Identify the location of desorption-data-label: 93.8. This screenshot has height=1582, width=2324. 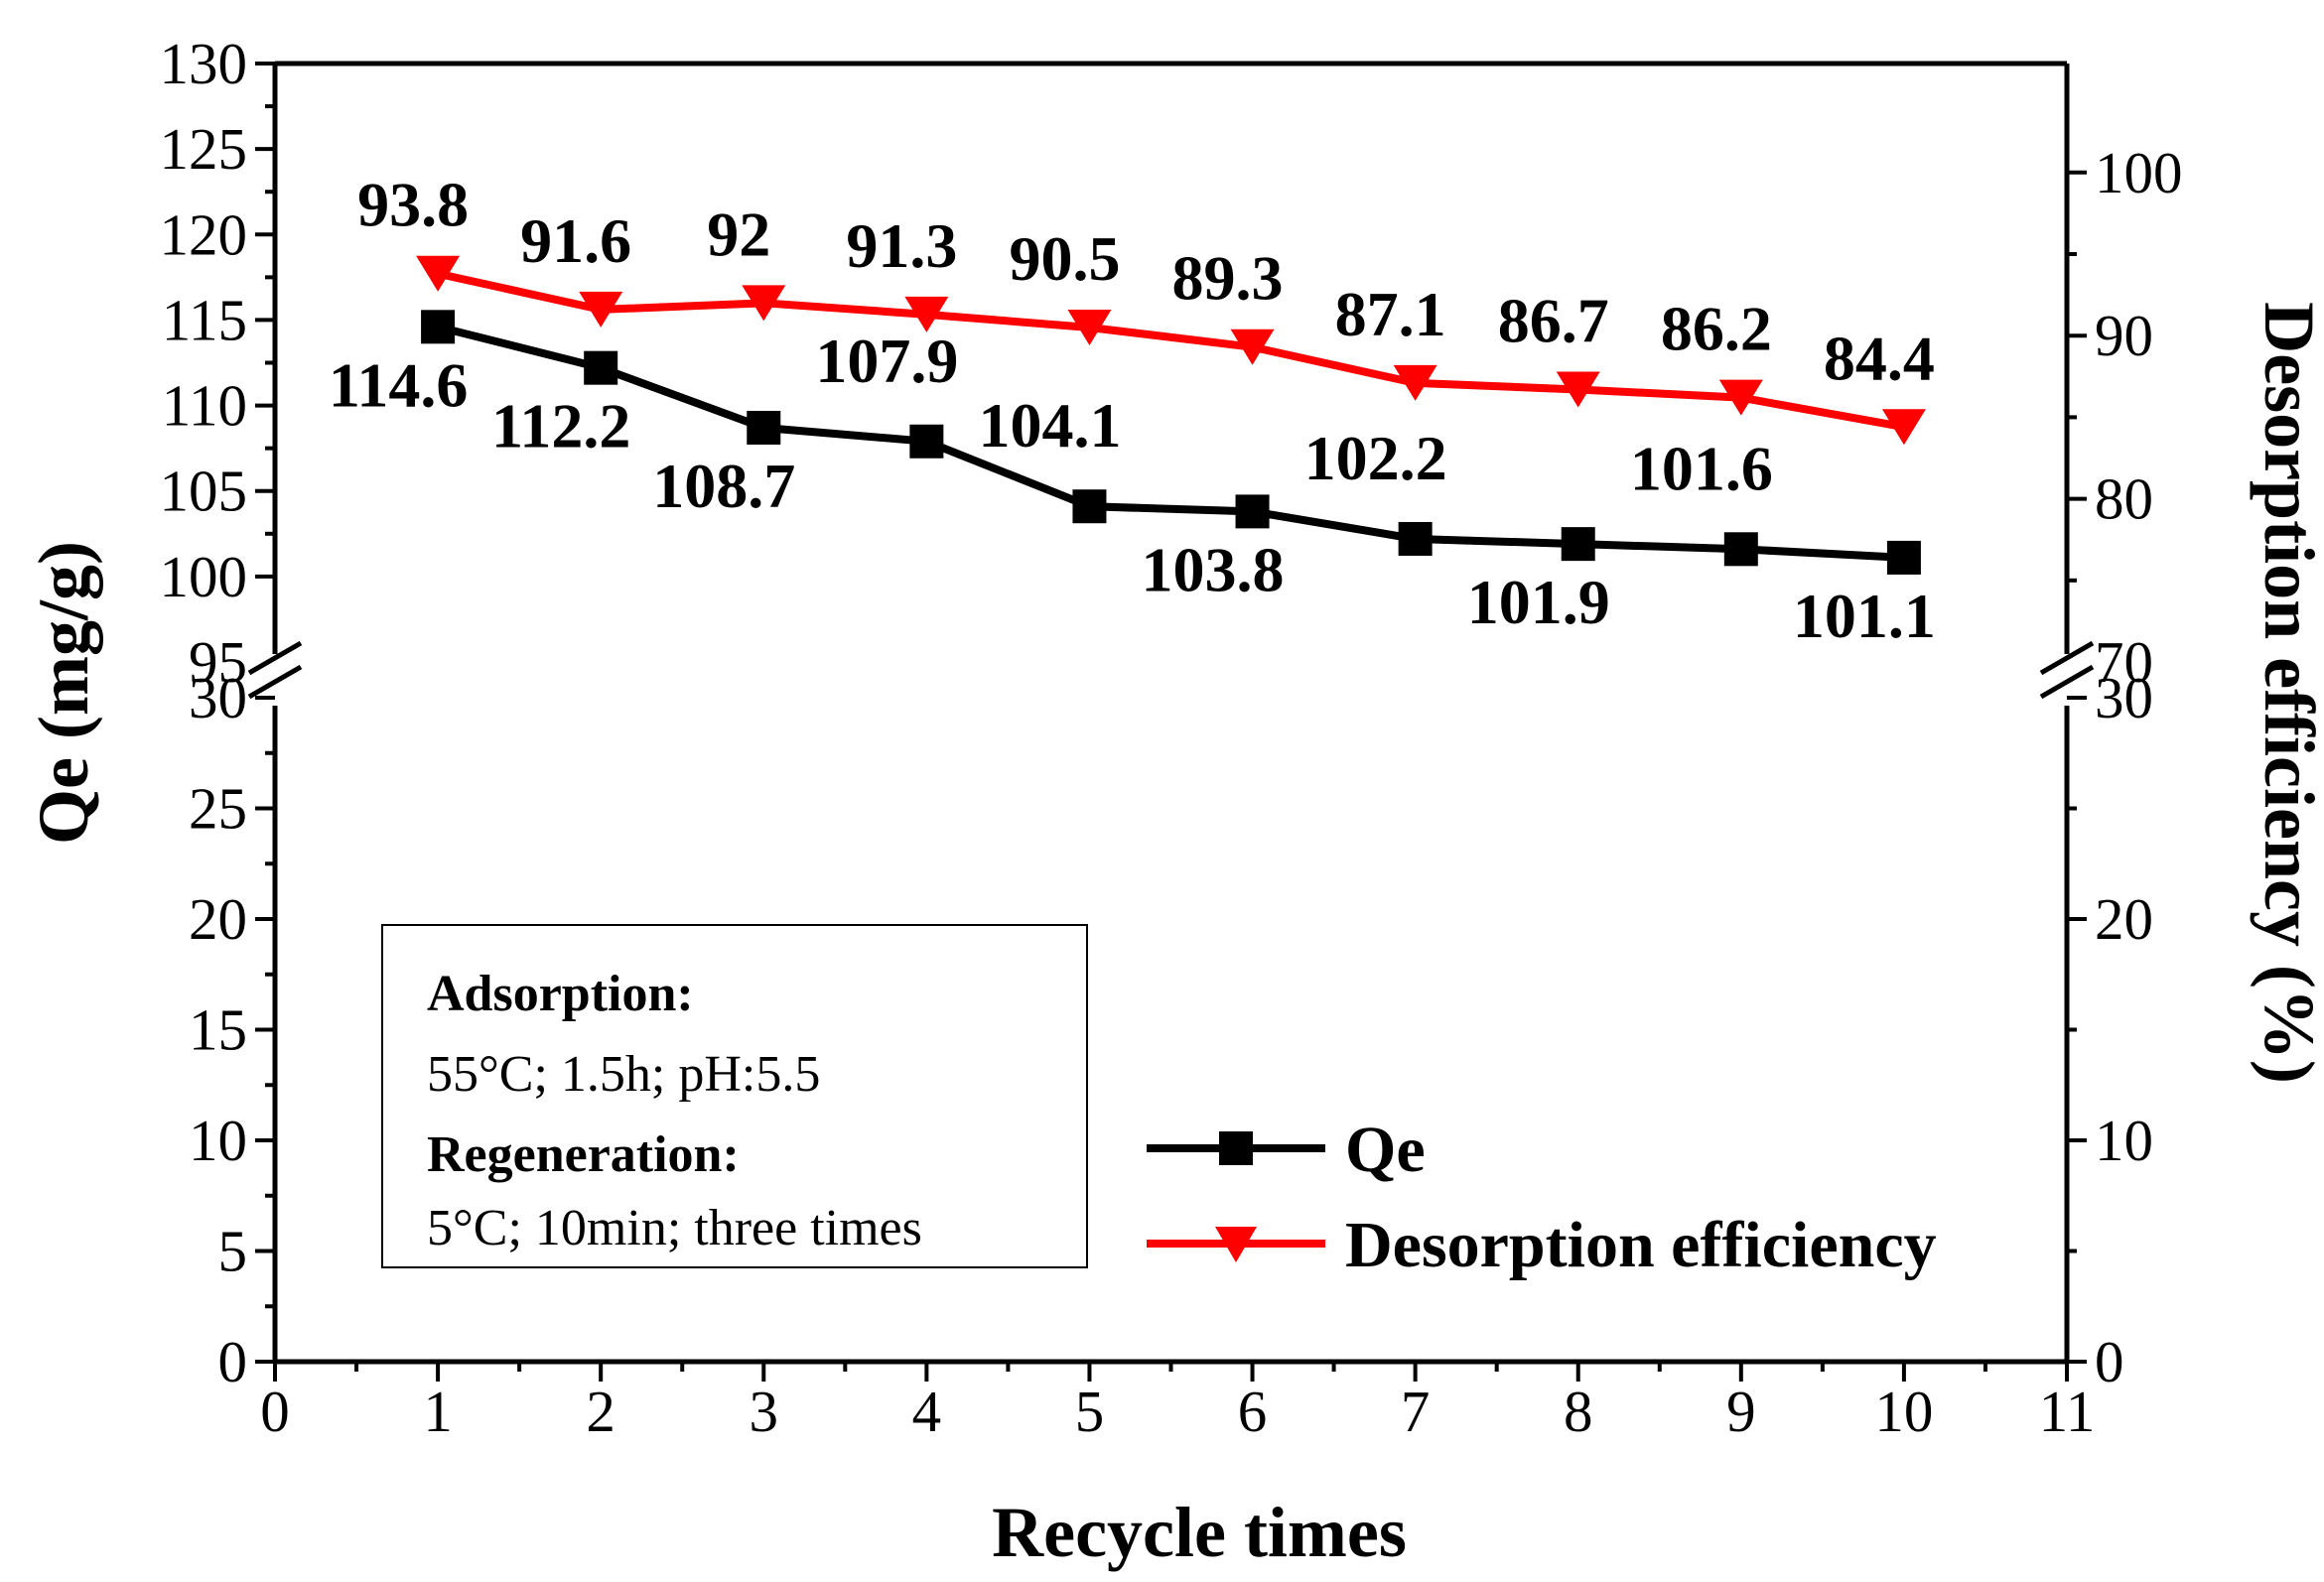
(413, 205).